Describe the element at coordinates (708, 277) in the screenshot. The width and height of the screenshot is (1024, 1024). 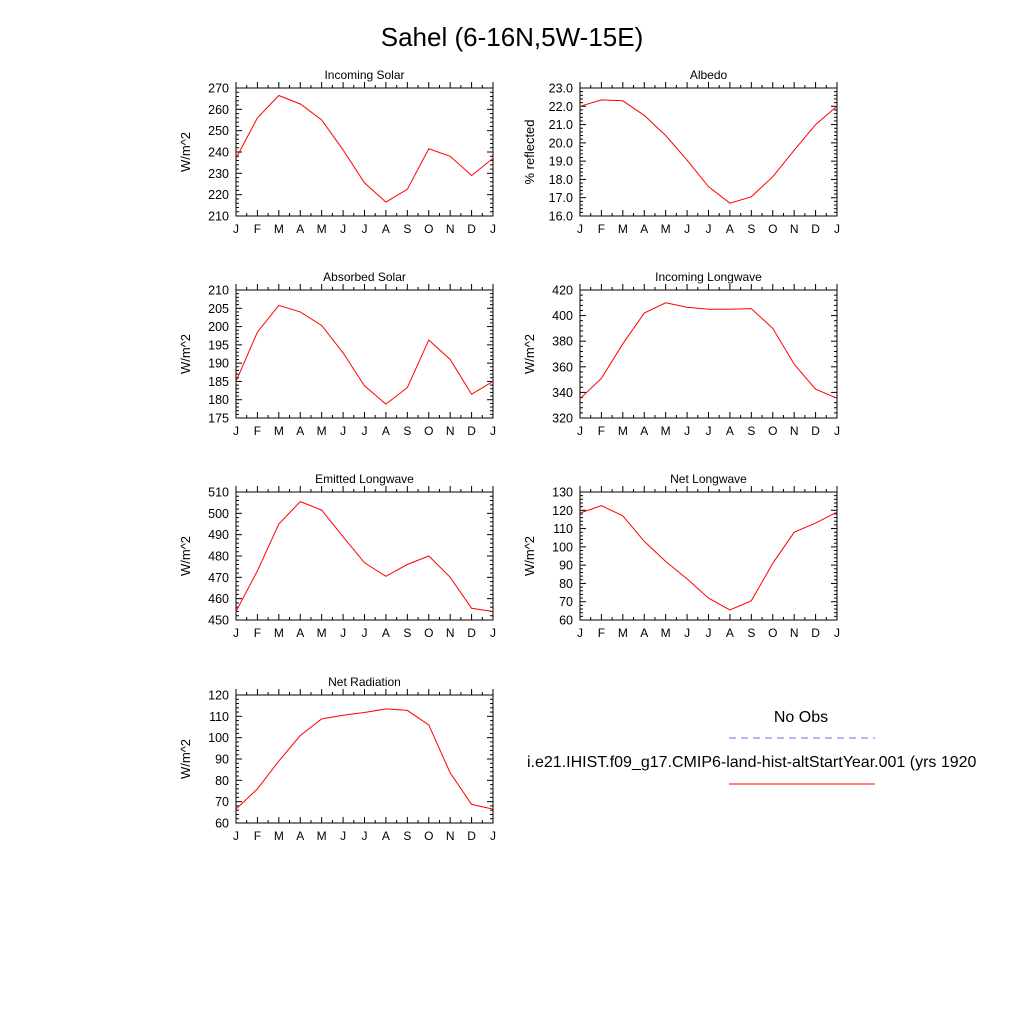
I see `chart-title: Incoming Longwave` at that location.